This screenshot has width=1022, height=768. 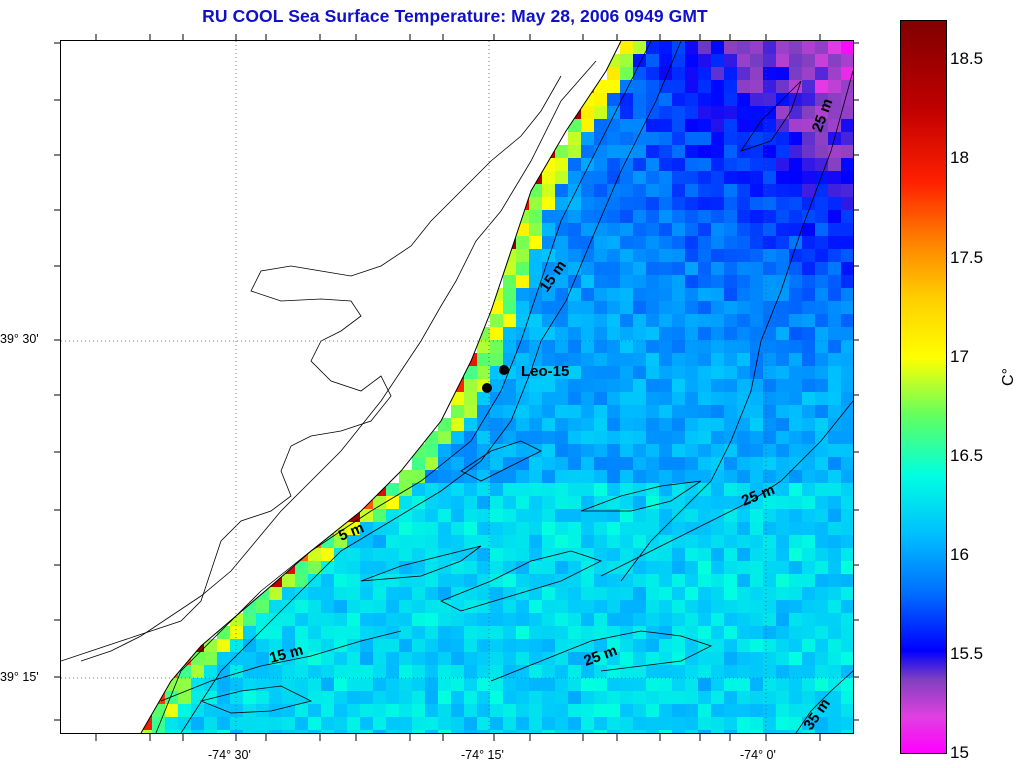 What do you see at coordinates (229, 755) in the screenshot?
I see `lon-tick-74-30: -74° 30'` at bounding box center [229, 755].